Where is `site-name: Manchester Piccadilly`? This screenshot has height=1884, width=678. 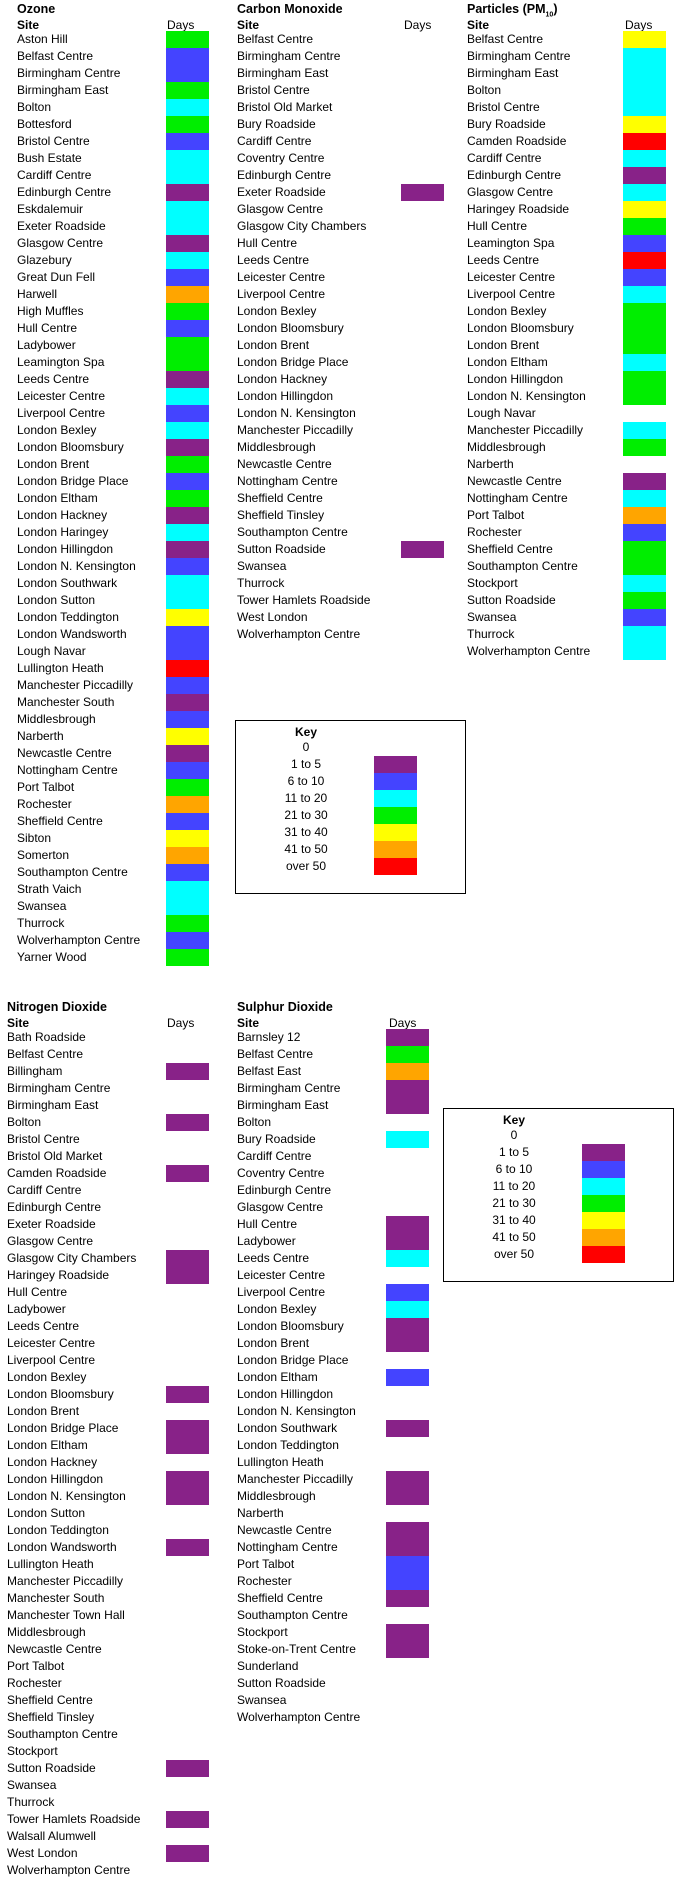 site-name: Manchester Piccadilly is located at coordinates (525, 430).